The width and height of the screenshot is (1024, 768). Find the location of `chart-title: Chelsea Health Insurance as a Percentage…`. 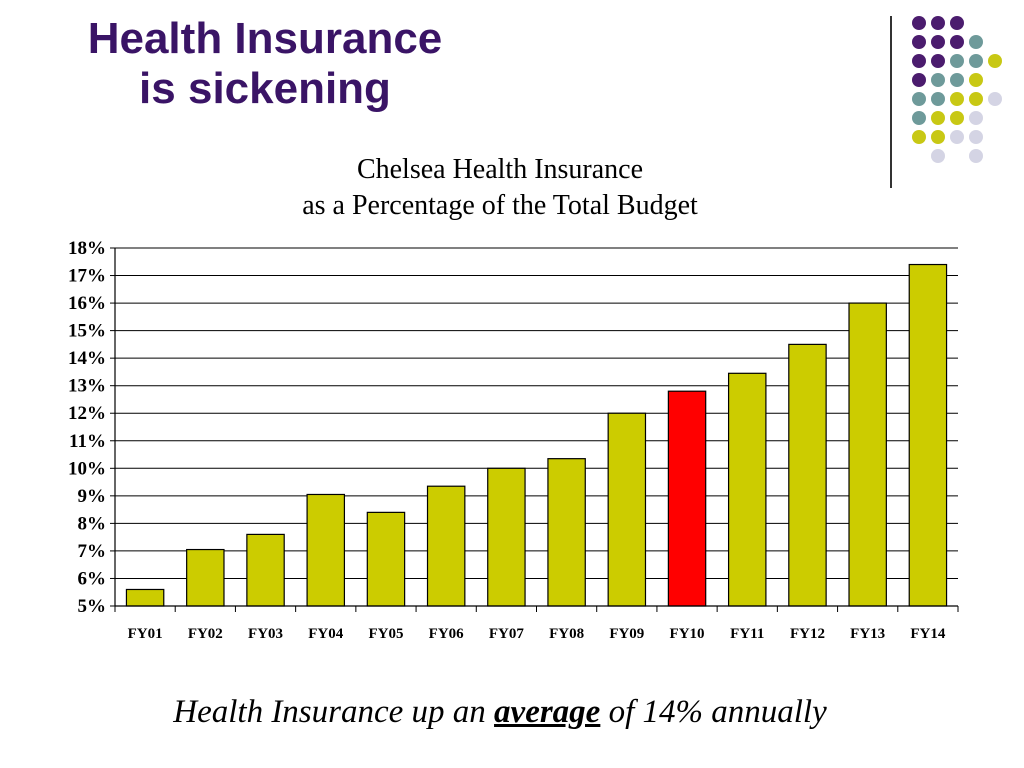

chart-title: Chelsea Health Insurance as a Percentage… is located at coordinates (500, 188).